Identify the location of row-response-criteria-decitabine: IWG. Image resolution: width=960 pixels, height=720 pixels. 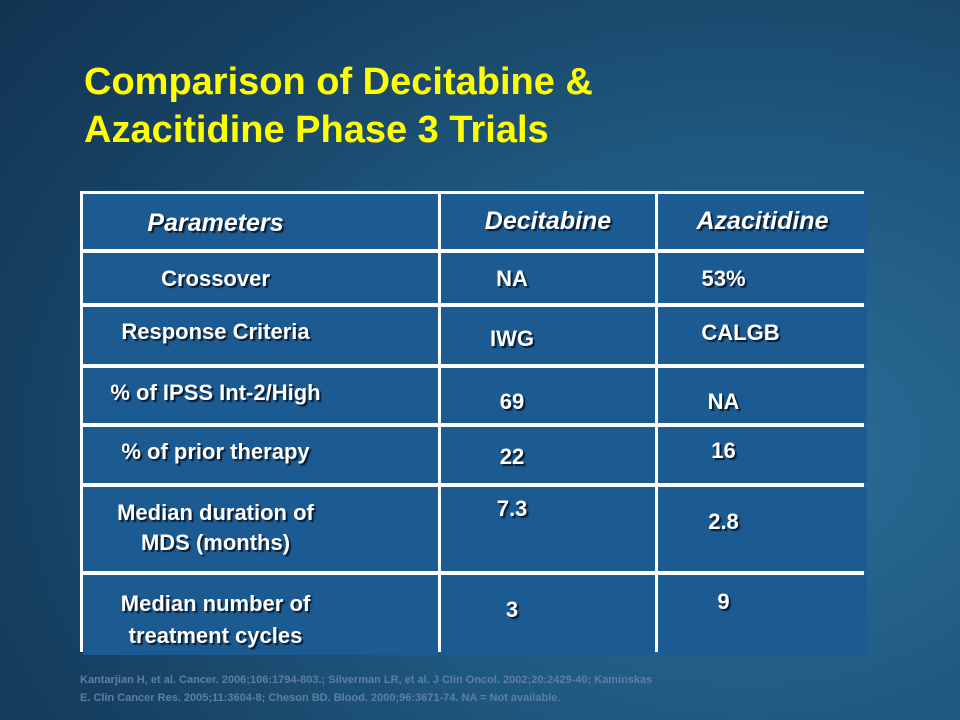
(548, 335).